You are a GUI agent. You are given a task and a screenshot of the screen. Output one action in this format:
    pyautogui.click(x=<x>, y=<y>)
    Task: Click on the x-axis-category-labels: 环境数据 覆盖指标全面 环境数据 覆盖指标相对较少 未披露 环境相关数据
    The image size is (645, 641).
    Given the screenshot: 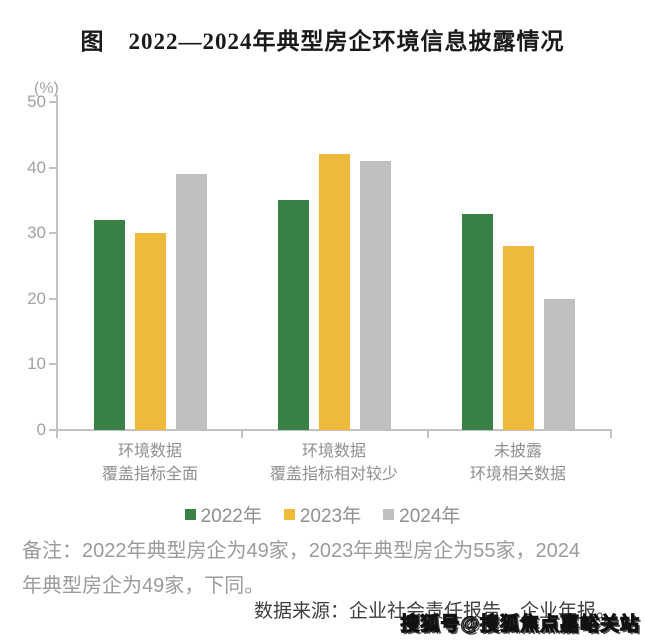 What is the action you would take?
    pyautogui.click(x=334, y=463)
    